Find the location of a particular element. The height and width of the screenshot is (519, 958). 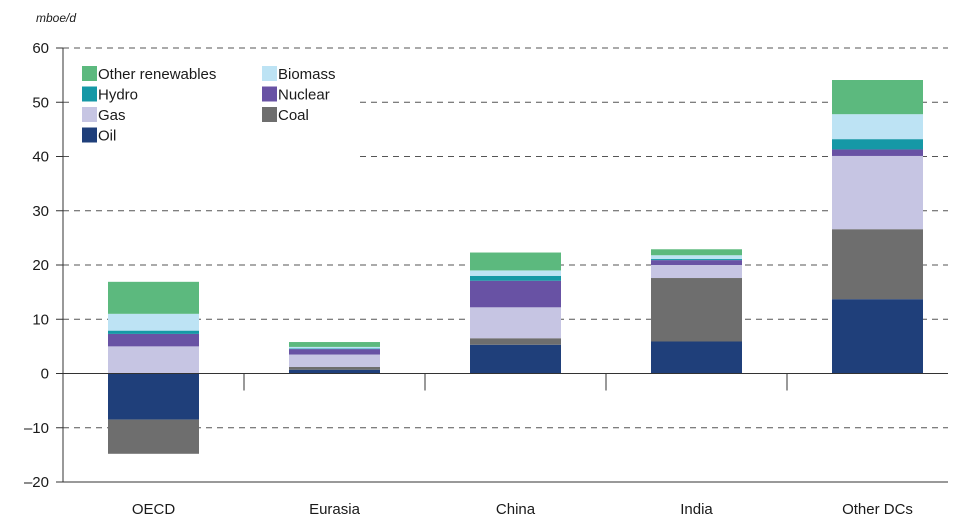

legend-label: Other renewables is located at coordinates (157, 74).